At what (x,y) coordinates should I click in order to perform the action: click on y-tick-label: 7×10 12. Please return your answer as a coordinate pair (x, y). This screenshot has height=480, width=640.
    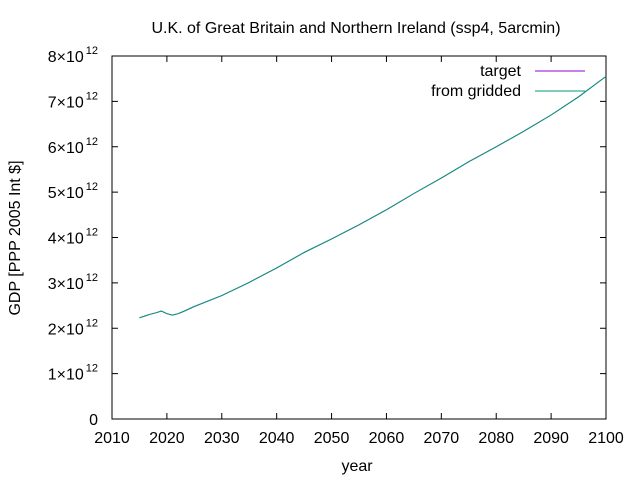
    Looking at the image, I should click on (73, 100).